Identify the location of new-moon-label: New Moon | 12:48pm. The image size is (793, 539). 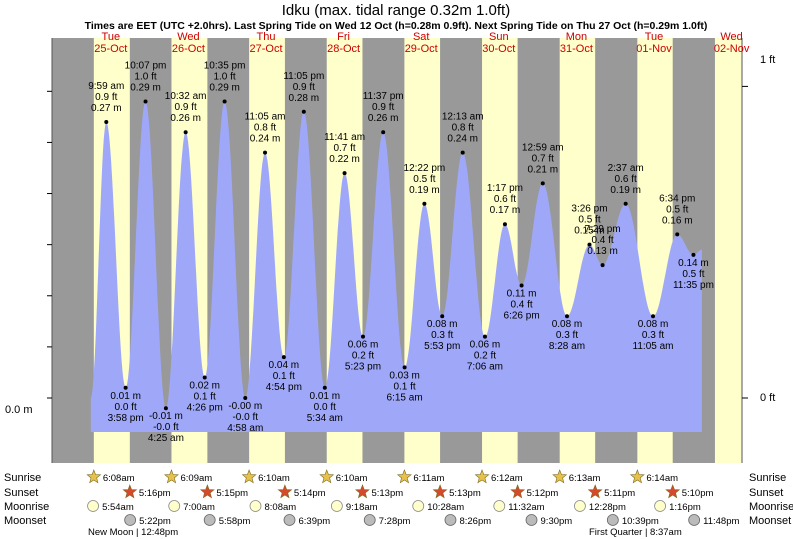
(133, 532).